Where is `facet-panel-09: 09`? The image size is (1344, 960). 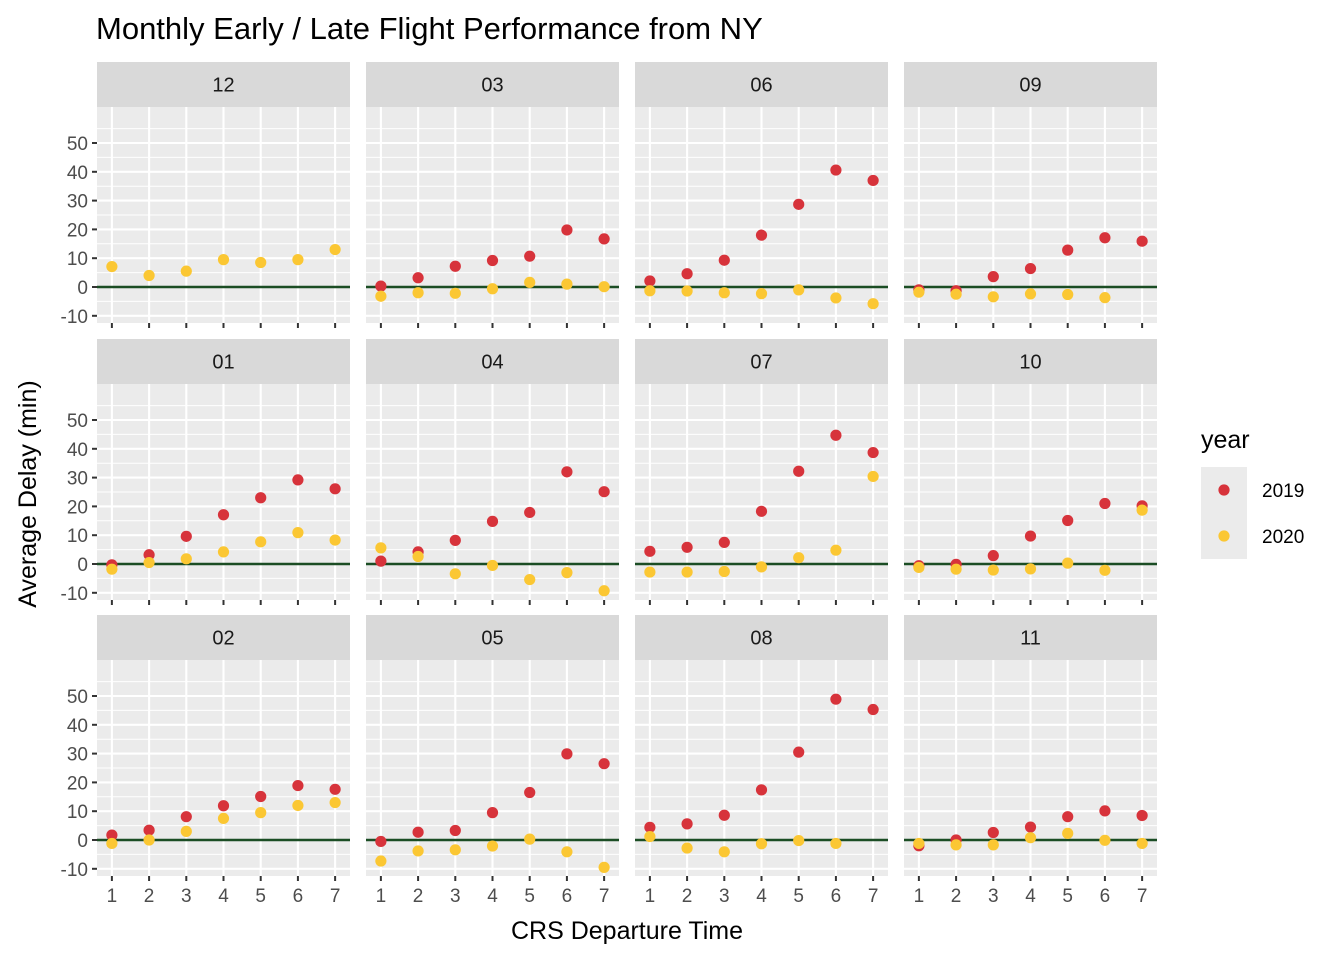
facet-panel-09: 09 is located at coordinates (1030, 195).